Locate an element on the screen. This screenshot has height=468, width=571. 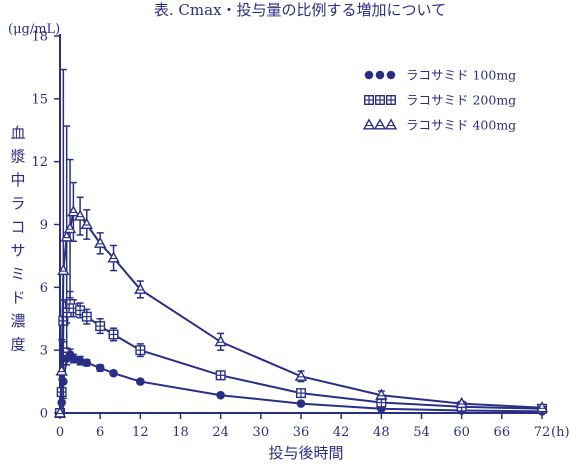
legend: ラコサミド 100mg ラコサミド 200mg ラコサミド 400mg is located at coordinates (439, 100).